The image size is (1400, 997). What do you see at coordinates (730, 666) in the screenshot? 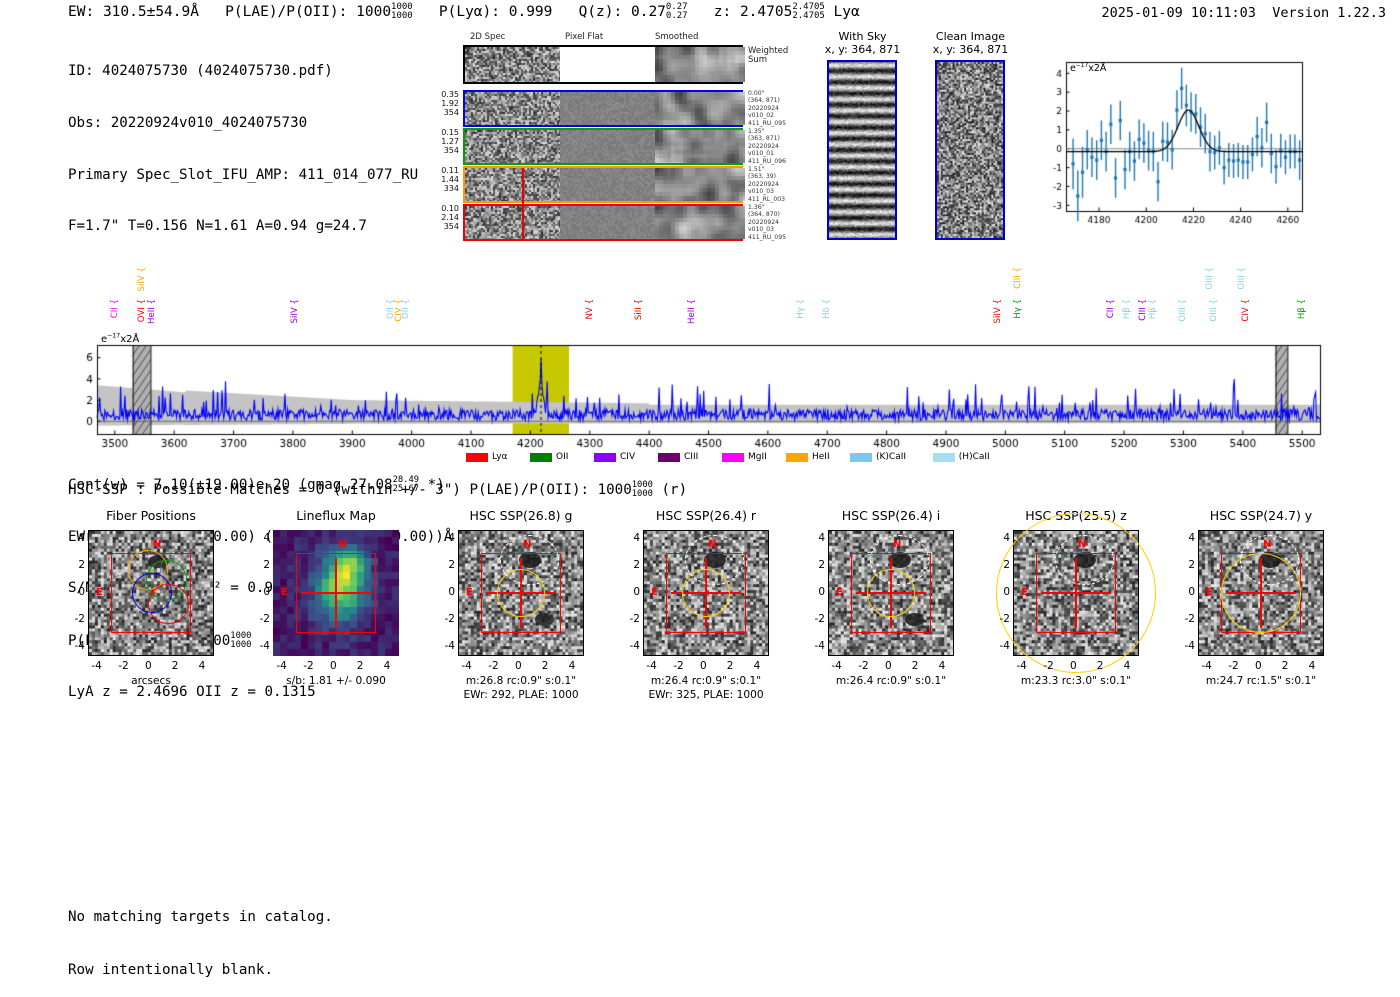
I see `cutout-3-xtick-3: 2` at bounding box center [730, 666].